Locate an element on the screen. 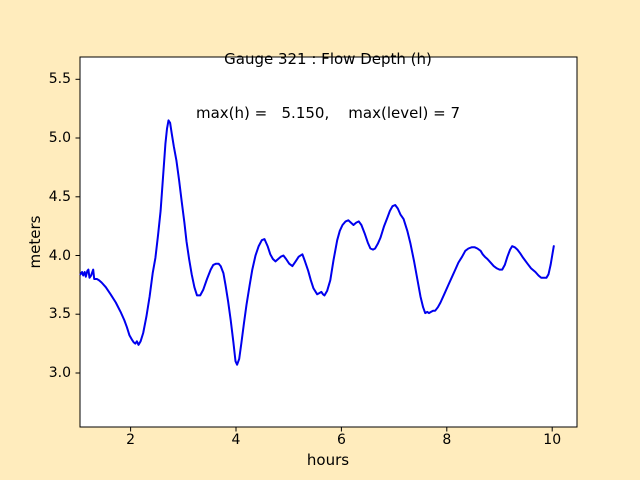 This screenshot has height=480, width=640. y-tick-label: 3.5 is located at coordinates (59, 314).